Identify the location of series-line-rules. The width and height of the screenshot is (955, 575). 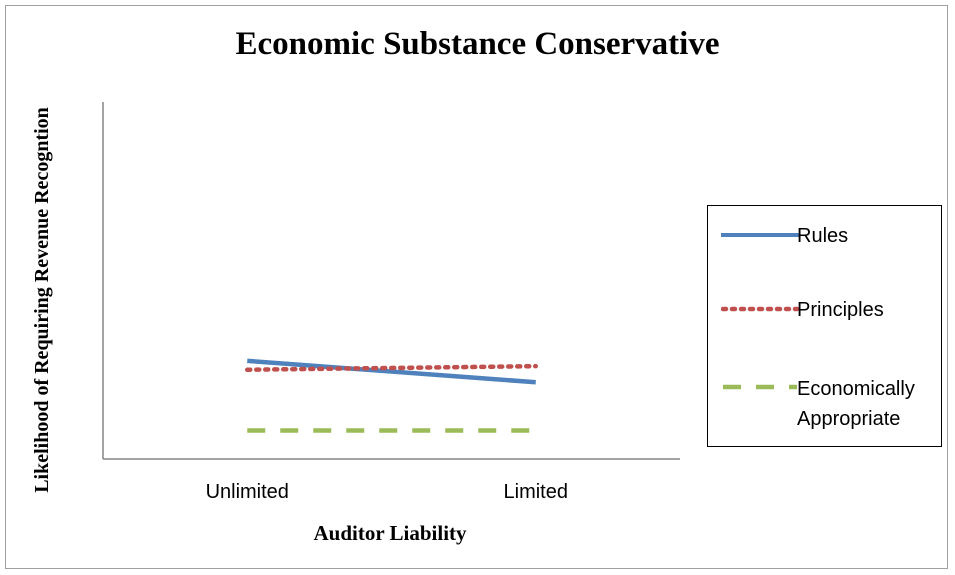
(391, 371).